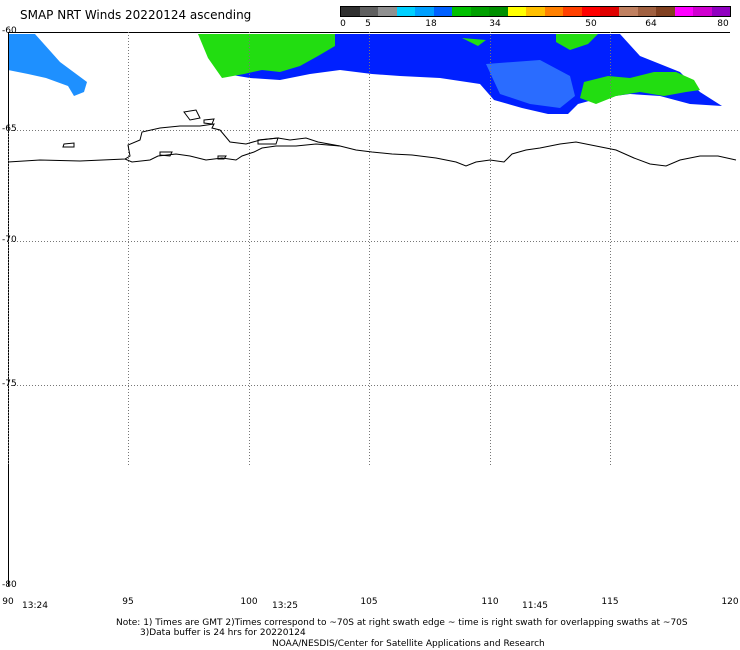  What do you see at coordinates (591, 24) in the screenshot?
I see `colorbar-tick-label: 50` at bounding box center [591, 24].